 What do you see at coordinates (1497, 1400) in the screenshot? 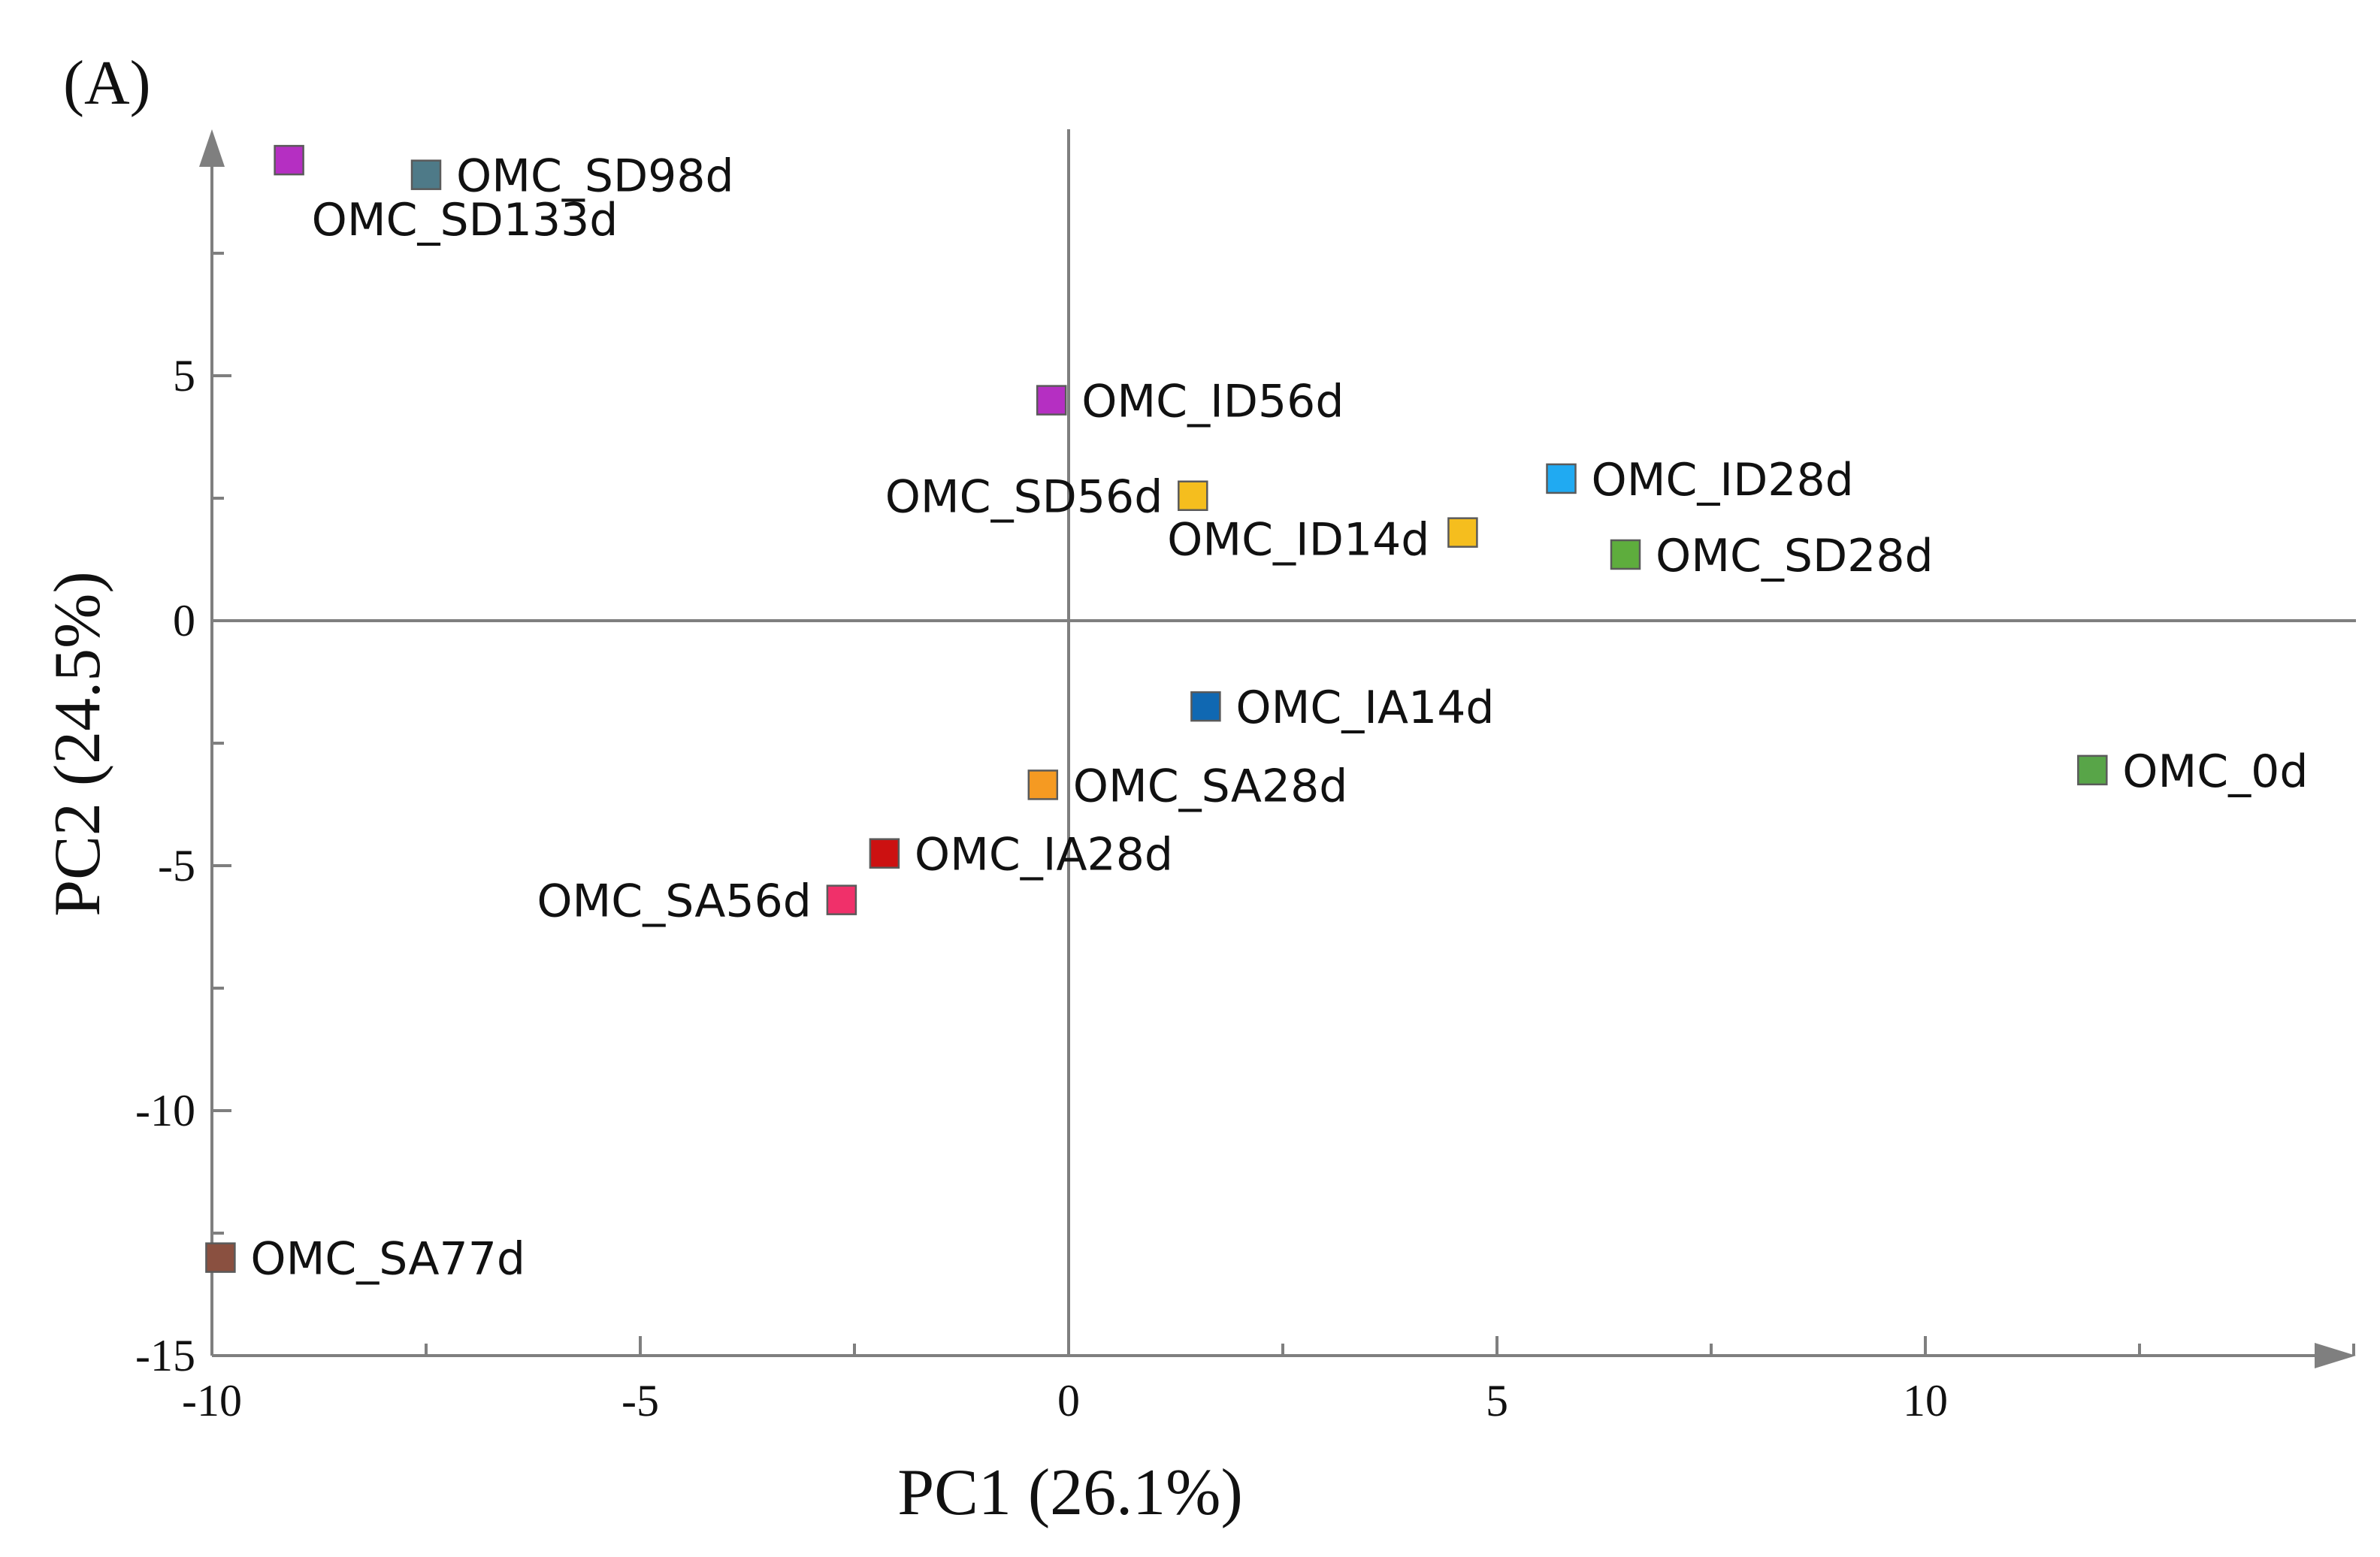
I see `x-tick-label: 5` at bounding box center [1497, 1400].